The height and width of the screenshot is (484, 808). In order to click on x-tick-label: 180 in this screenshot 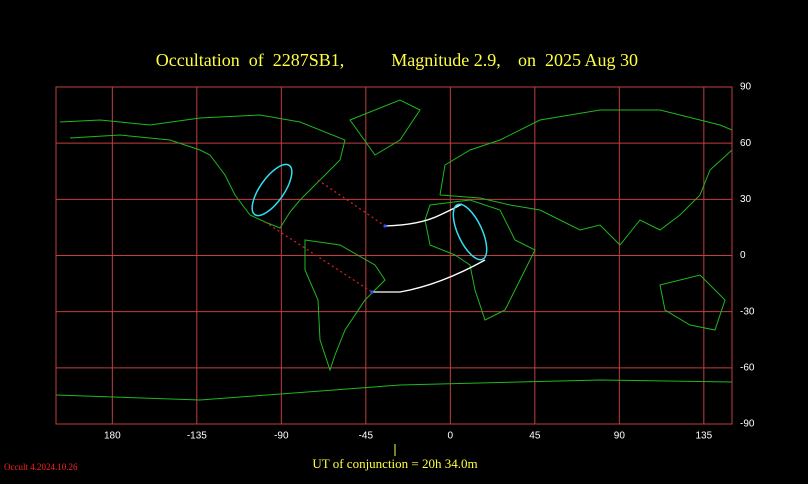, I will do `click(112, 436)`.